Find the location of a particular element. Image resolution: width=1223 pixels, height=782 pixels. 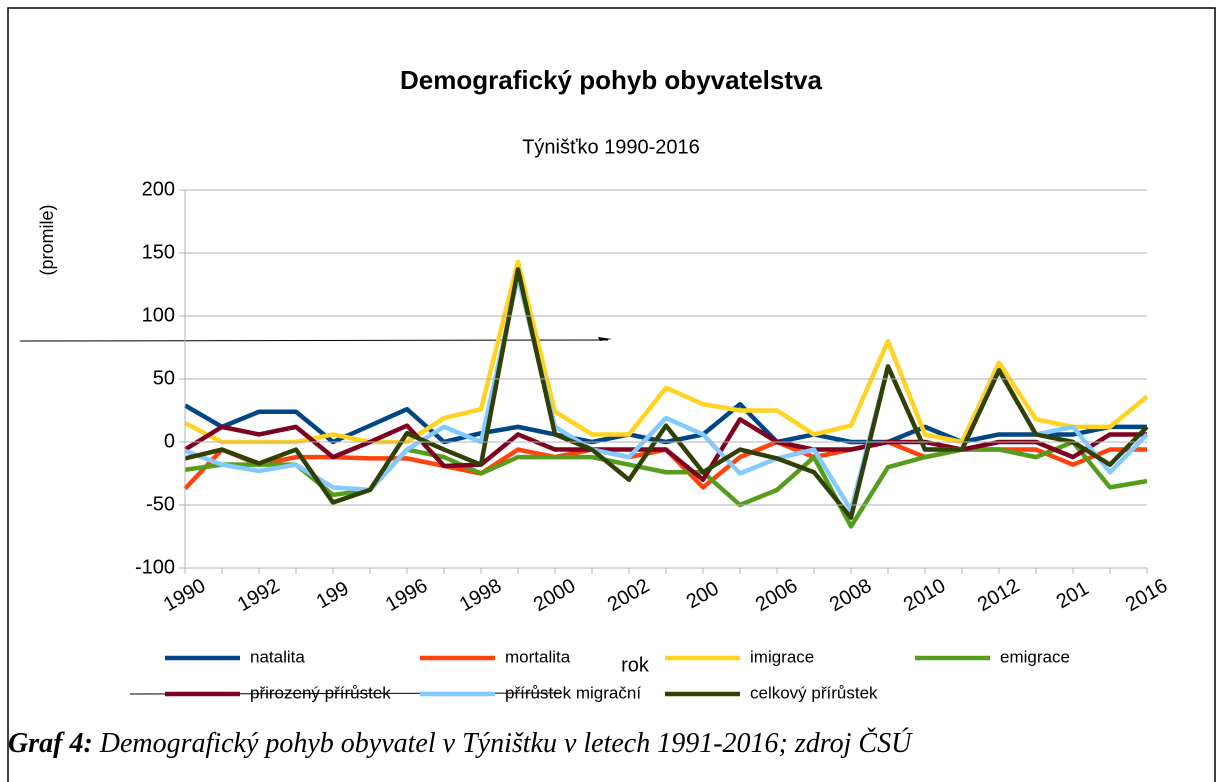

x-tick-label: 1990 is located at coordinates (185, 595).